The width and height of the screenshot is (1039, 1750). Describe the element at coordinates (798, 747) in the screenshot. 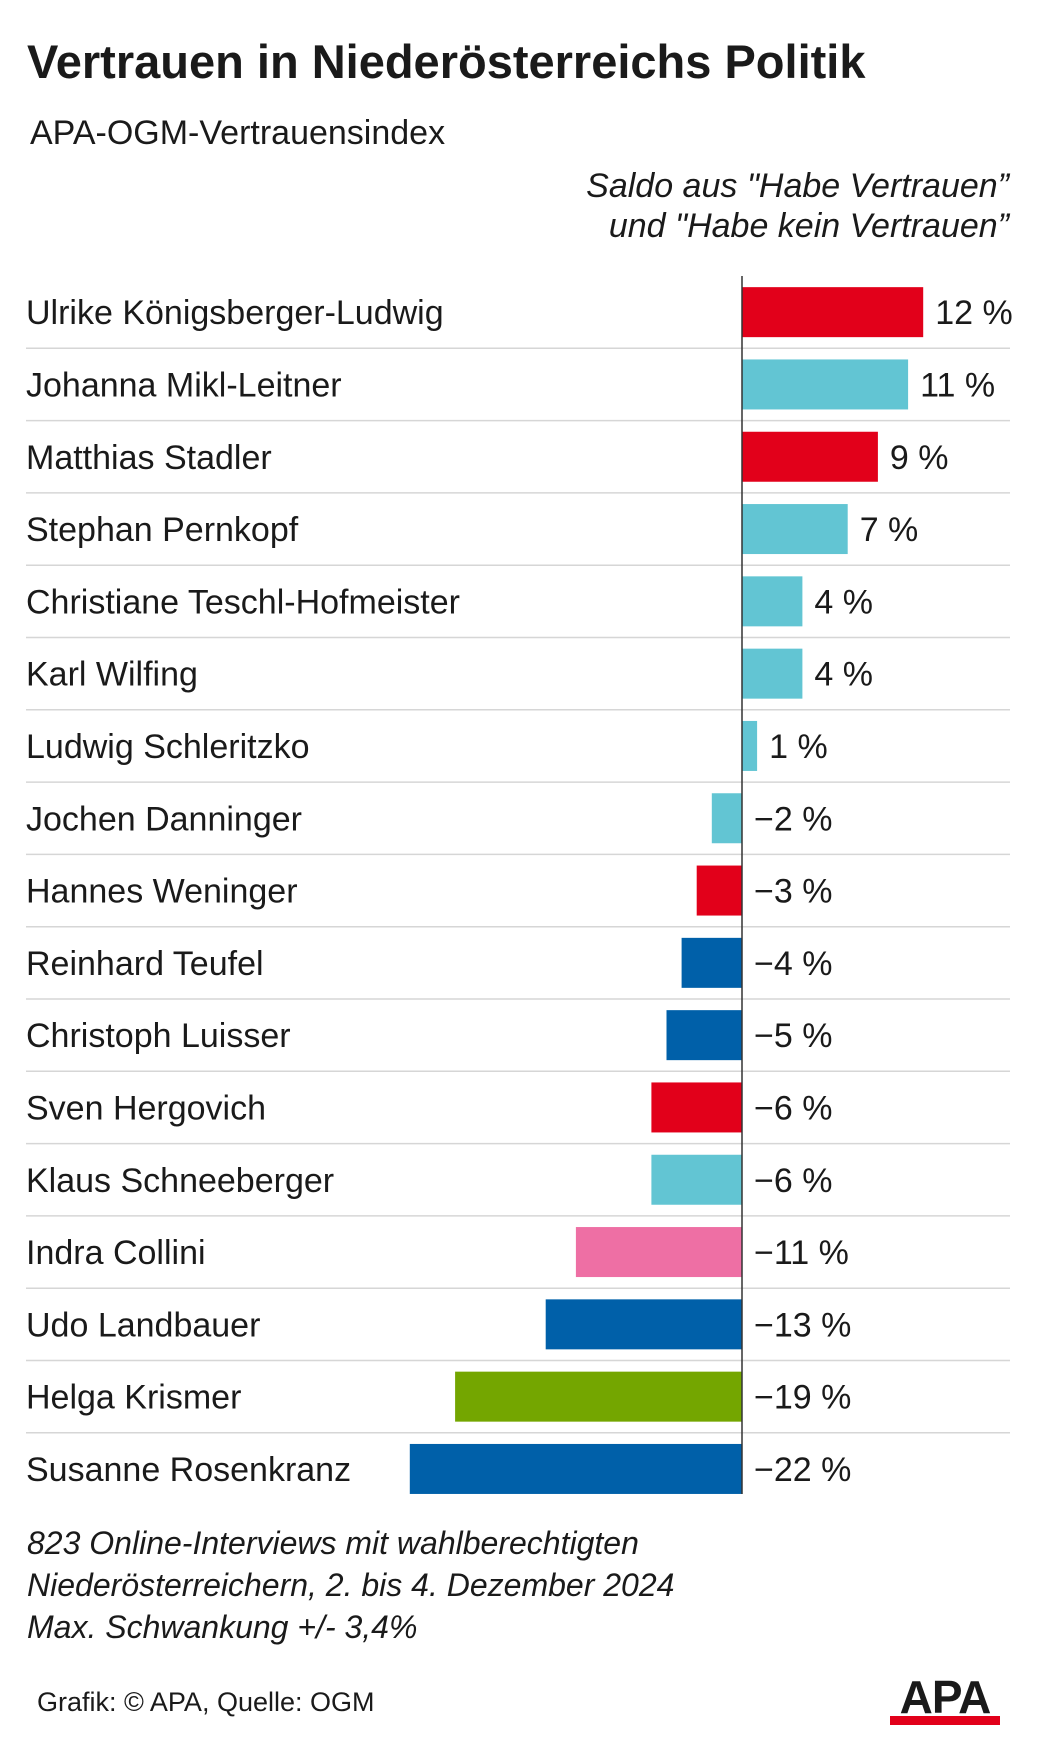

I see `value-label: 1 %` at that location.